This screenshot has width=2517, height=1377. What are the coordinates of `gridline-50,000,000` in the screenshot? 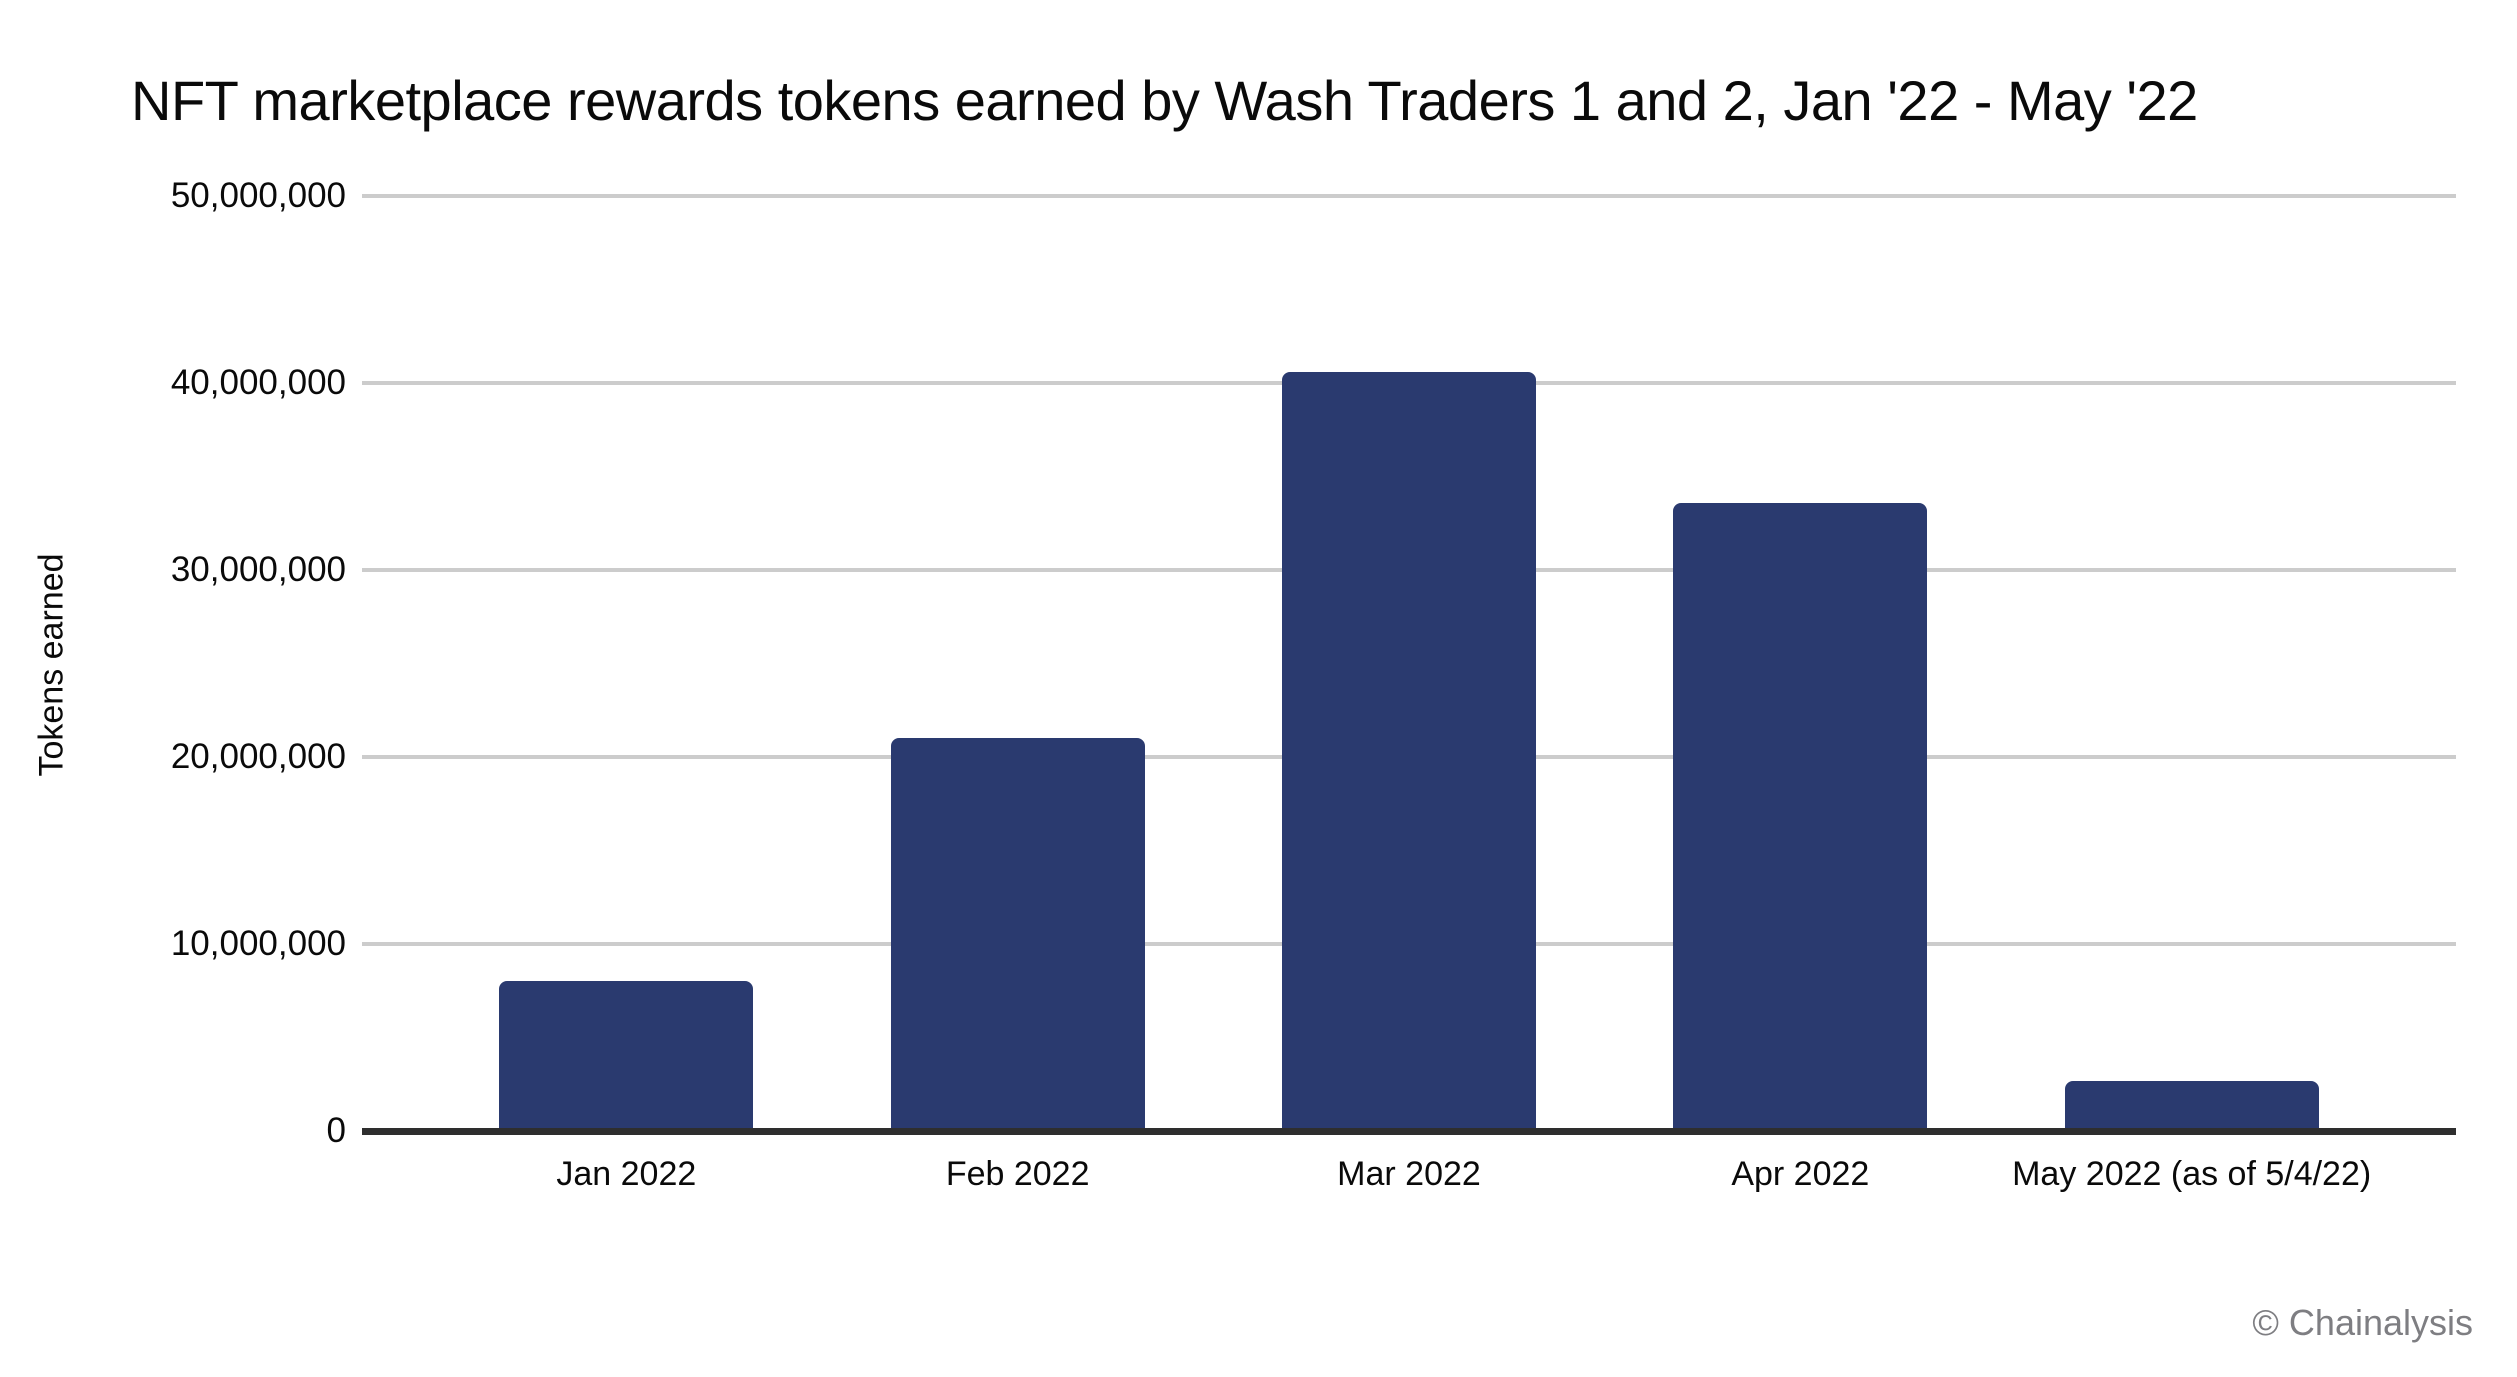 It's located at (1409, 196).